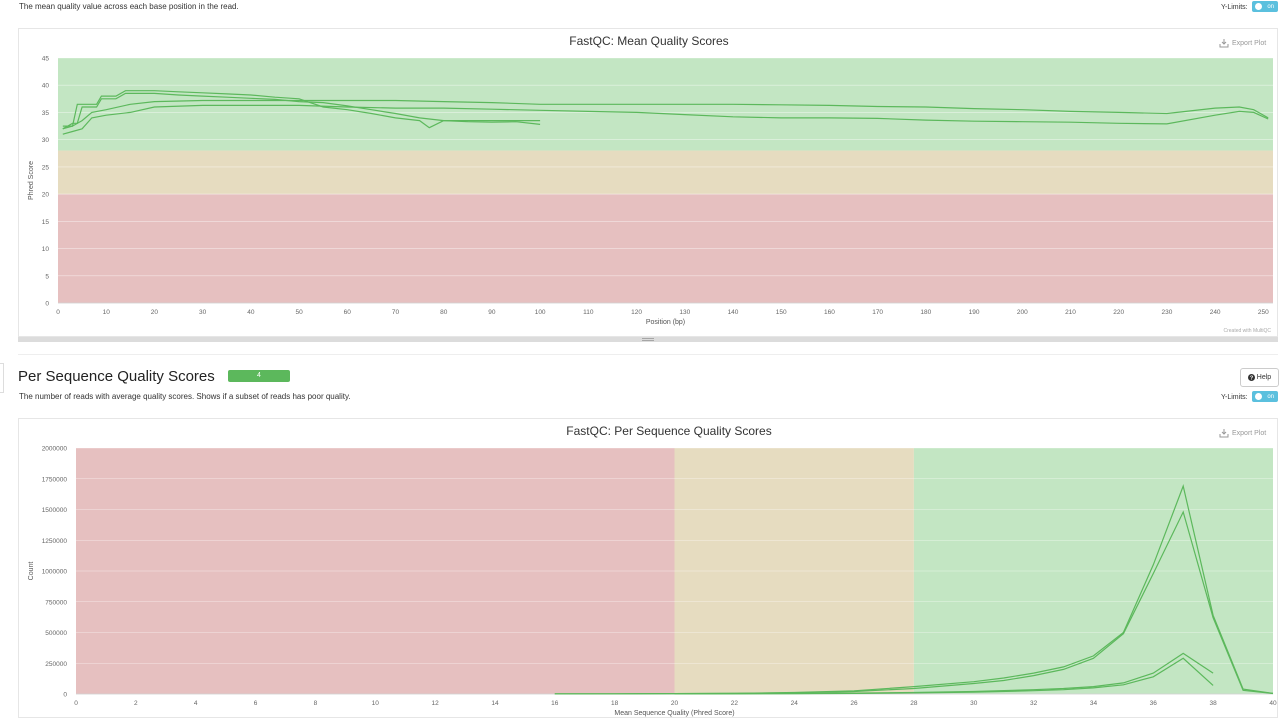 This screenshot has height=718, width=1280. What do you see at coordinates (735, 703) in the screenshot?
I see `x-tick-label: 22` at bounding box center [735, 703].